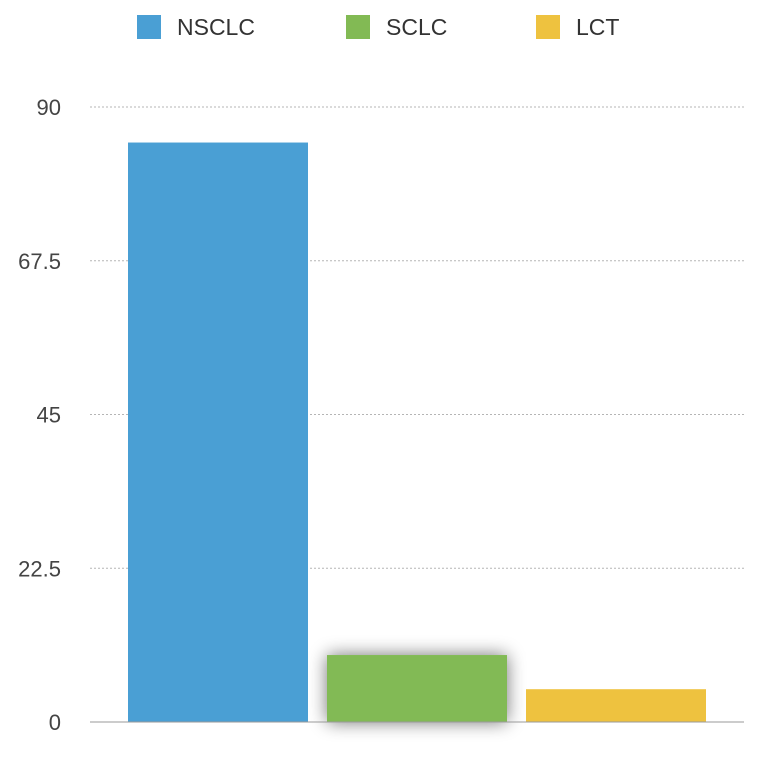 The image size is (764, 759). Describe the element at coordinates (49, 415) in the screenshot. I see `y-tick-label: 45` at that location.